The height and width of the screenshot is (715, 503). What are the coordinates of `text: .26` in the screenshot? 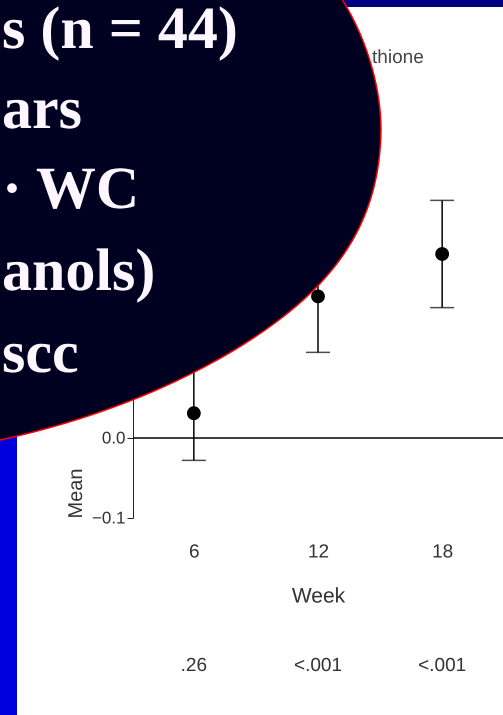 It's located at (194, 665).